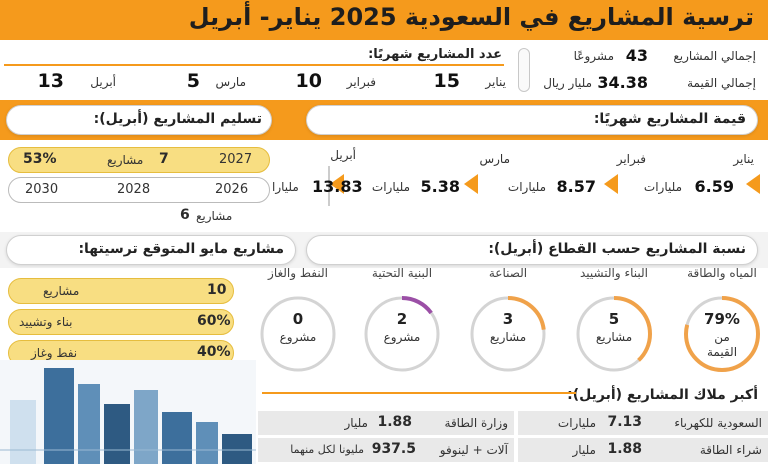 This screenshot has width=768, height=464. Describe the element at coordinates (50, 81) in the screenshot. I see `month-apr-count: 13` at that location.